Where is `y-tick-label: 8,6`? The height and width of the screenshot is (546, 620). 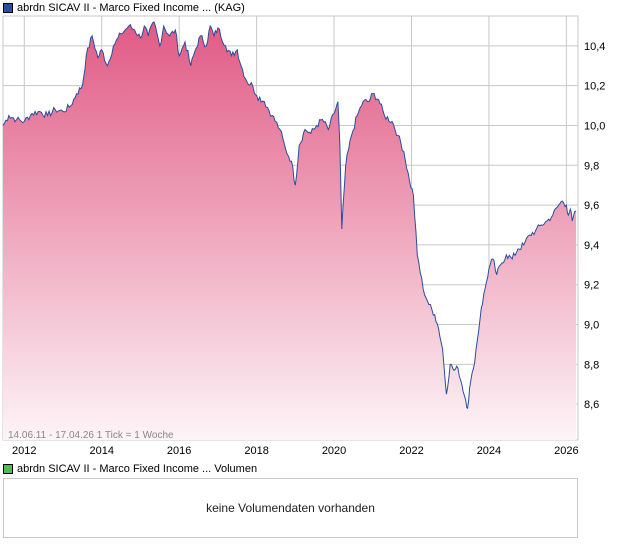
y-tick-label: 8,6 is located at coordinates (591, 405).